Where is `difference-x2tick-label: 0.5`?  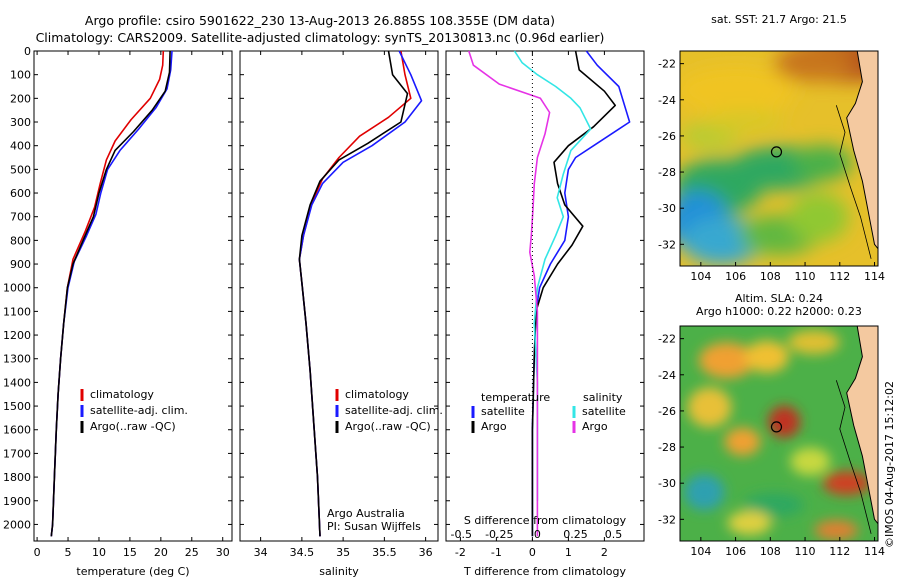
difference-x2tick-label: 0.5 is located at coordinates (614, 534).